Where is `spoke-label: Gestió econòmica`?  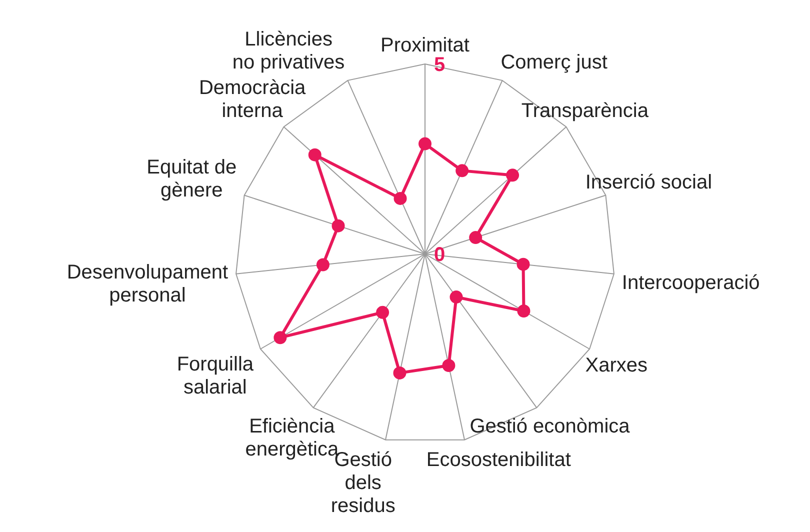
spoke-label: Gestió econòmica is located at coordinates (550, 427).